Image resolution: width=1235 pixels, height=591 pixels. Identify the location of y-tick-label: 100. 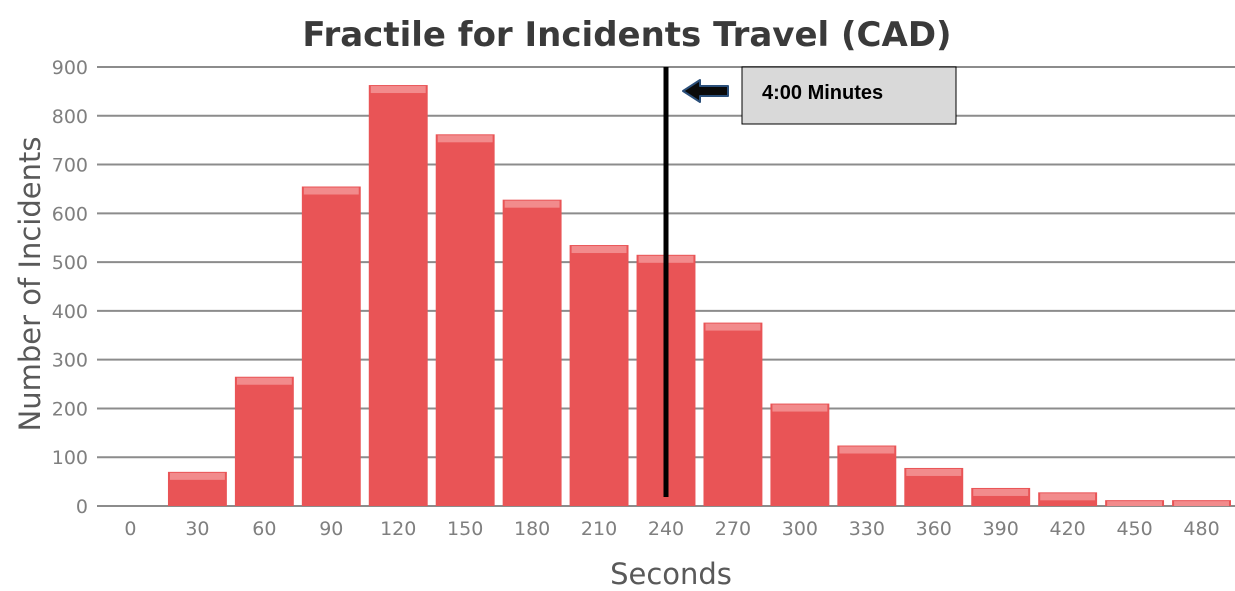
(70, 458).